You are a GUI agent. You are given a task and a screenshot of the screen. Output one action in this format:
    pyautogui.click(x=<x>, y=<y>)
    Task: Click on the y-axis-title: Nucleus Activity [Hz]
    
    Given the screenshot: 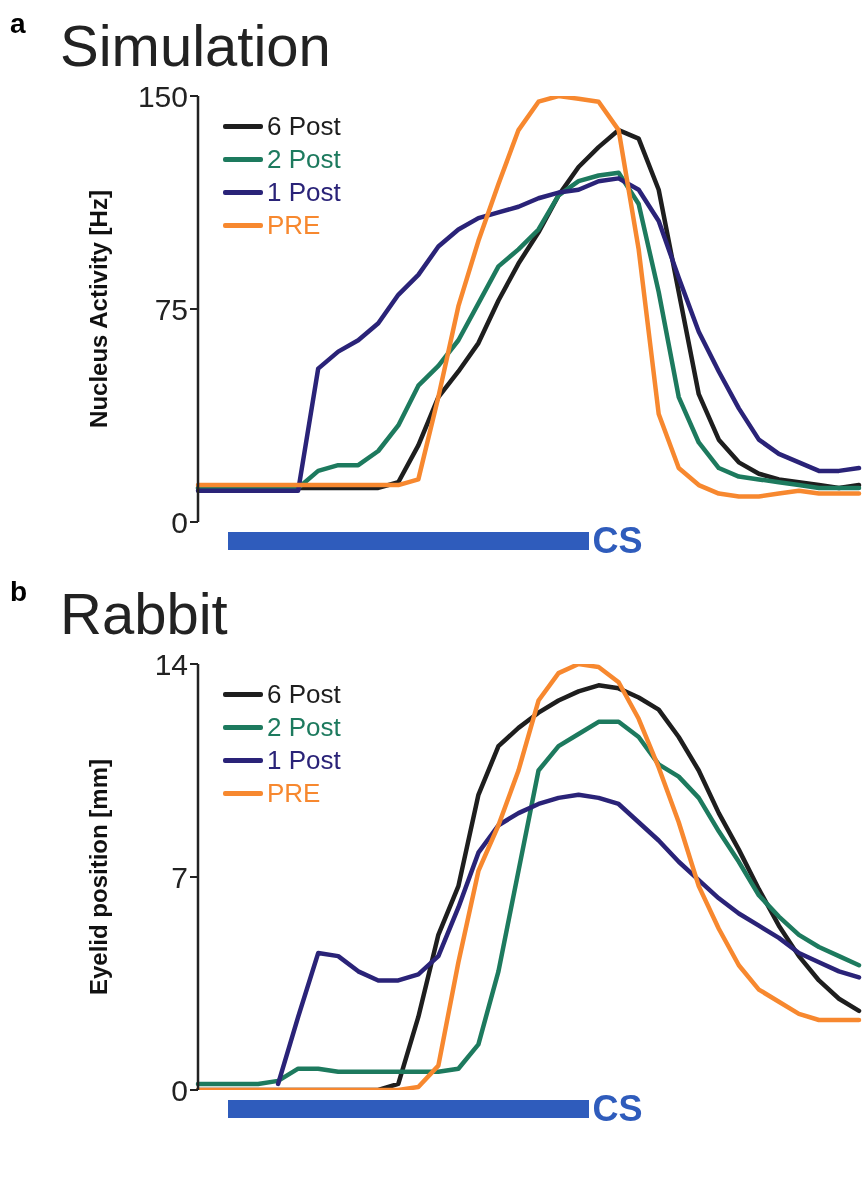 What is the action you would take?
    pyautogui.click(x=98, y=309)
    